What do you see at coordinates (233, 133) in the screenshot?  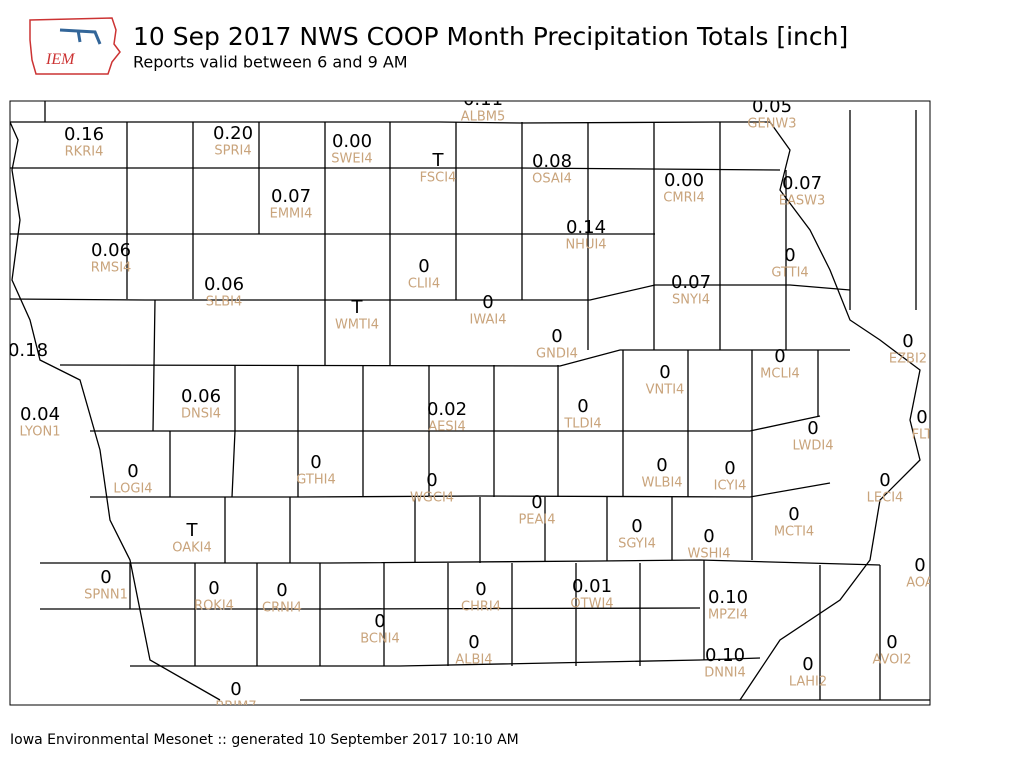 I see `station-value: 0.20` at bounding box center [233, 133].